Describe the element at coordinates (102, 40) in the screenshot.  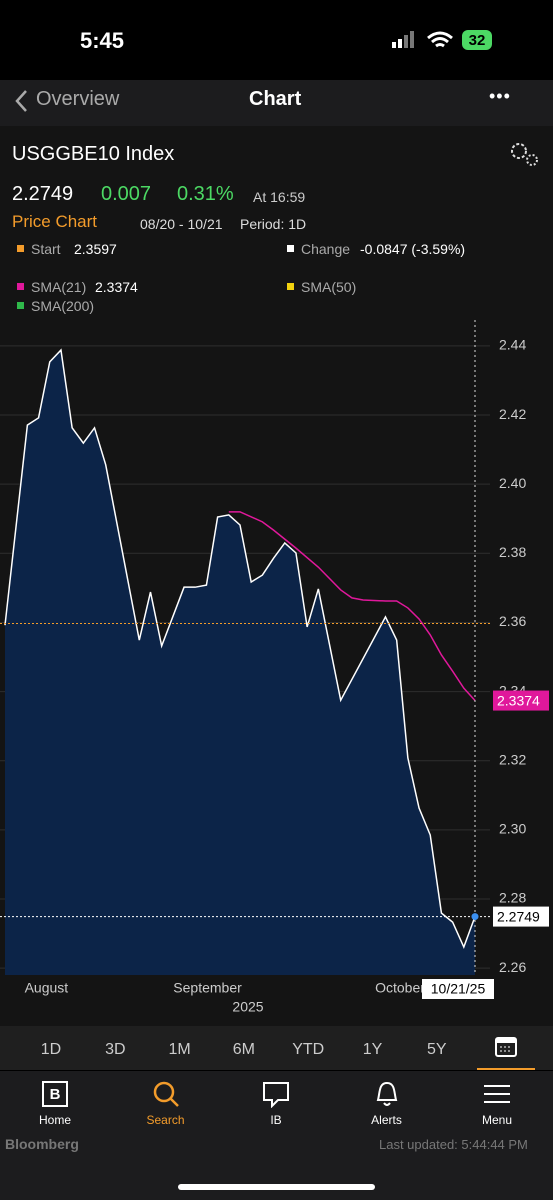
I see `clock: 5:45` at that location.